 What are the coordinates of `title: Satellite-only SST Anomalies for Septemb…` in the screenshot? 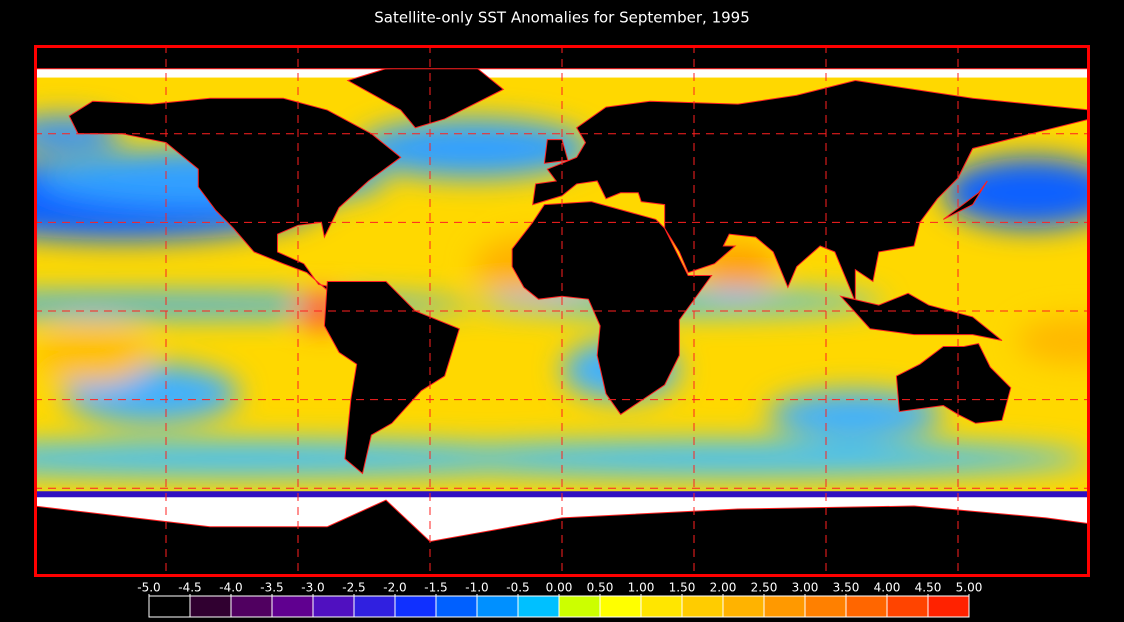 It's located at (562, 18).